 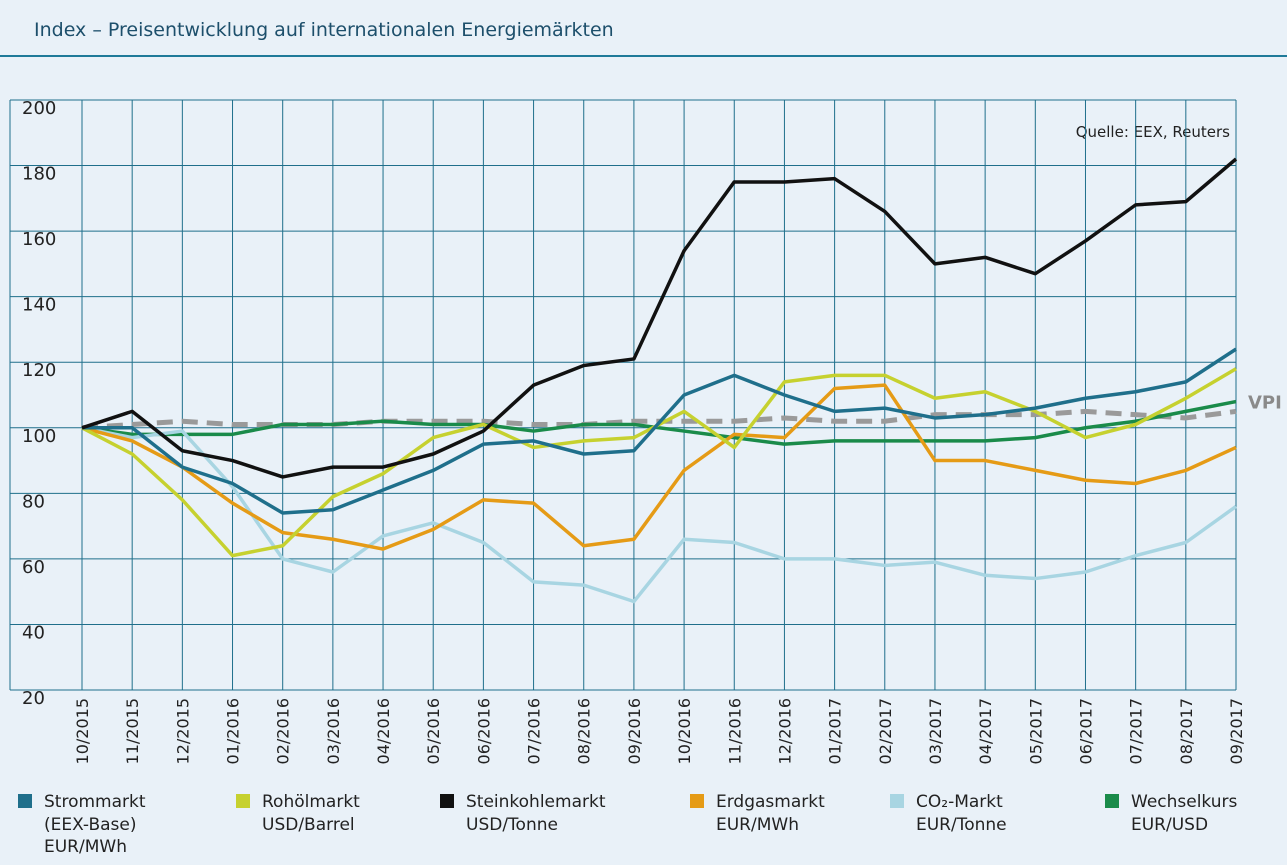 What do you see at coordinates (1265, 402) in the screenshot?
I see `series-label: VPI` at bounding box center [1265, 402].